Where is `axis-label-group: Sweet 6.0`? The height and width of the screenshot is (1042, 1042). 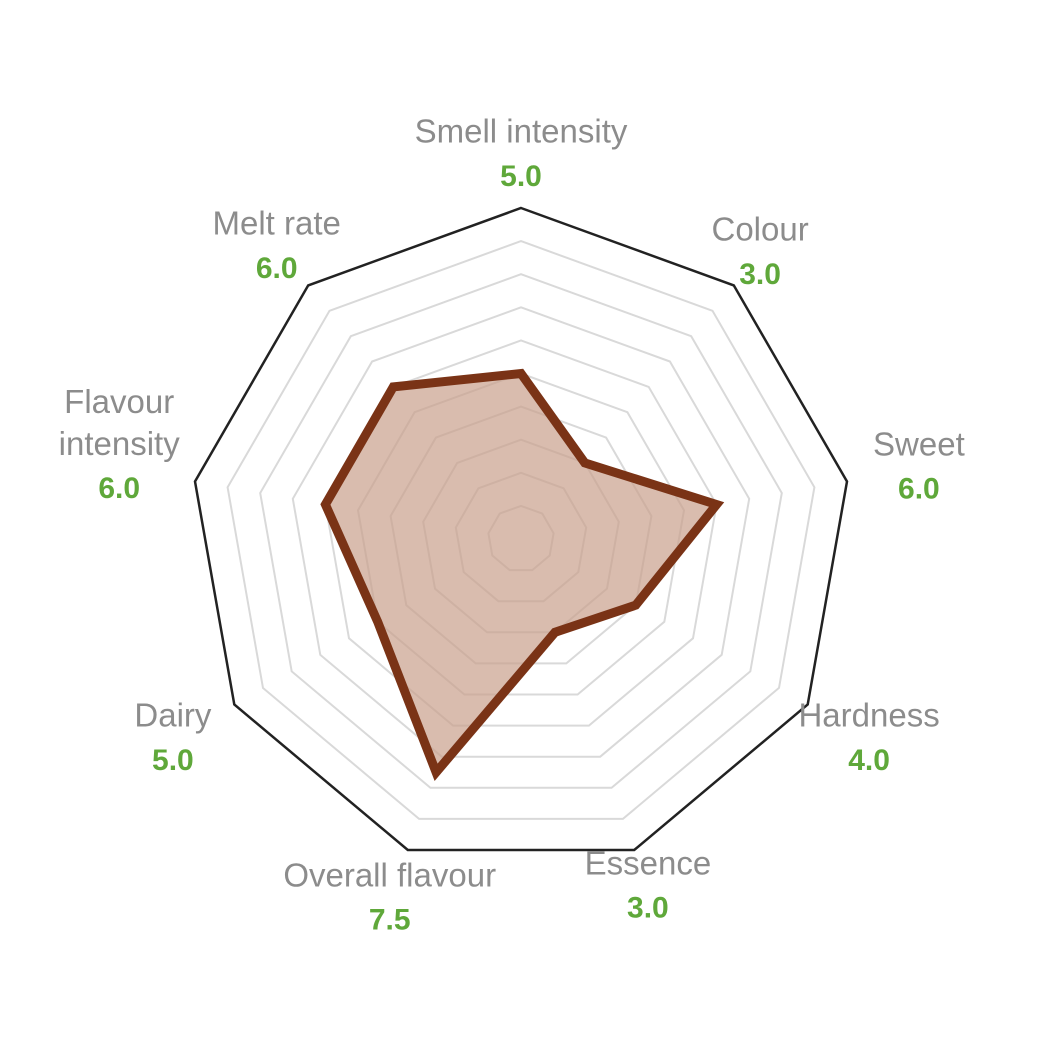 axis-label-group: Sweet 6.0 is located at coordinates (919, 466).